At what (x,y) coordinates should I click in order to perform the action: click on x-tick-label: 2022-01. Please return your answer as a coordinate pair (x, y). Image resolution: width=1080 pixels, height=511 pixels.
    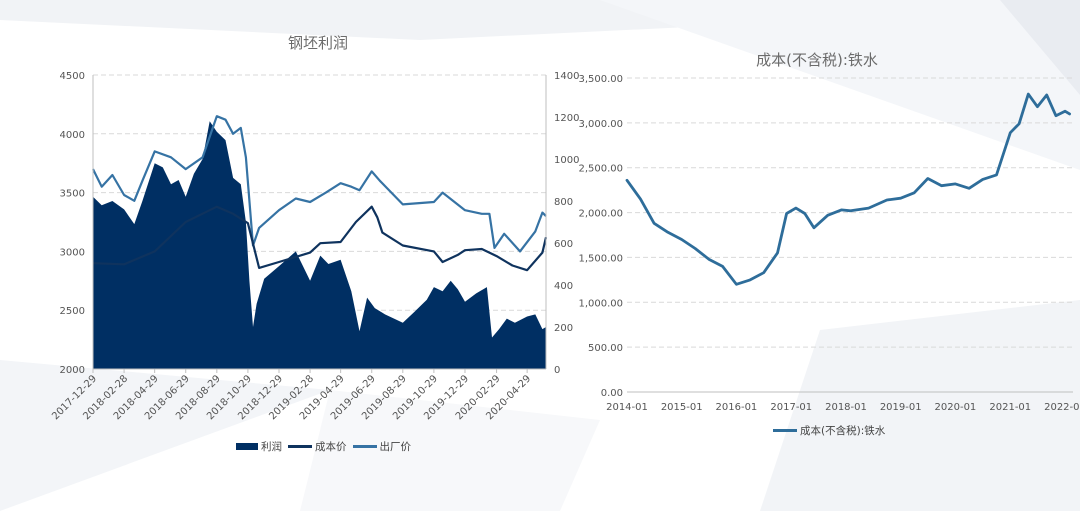
    Looking at the image, I should click on (1062, 407).